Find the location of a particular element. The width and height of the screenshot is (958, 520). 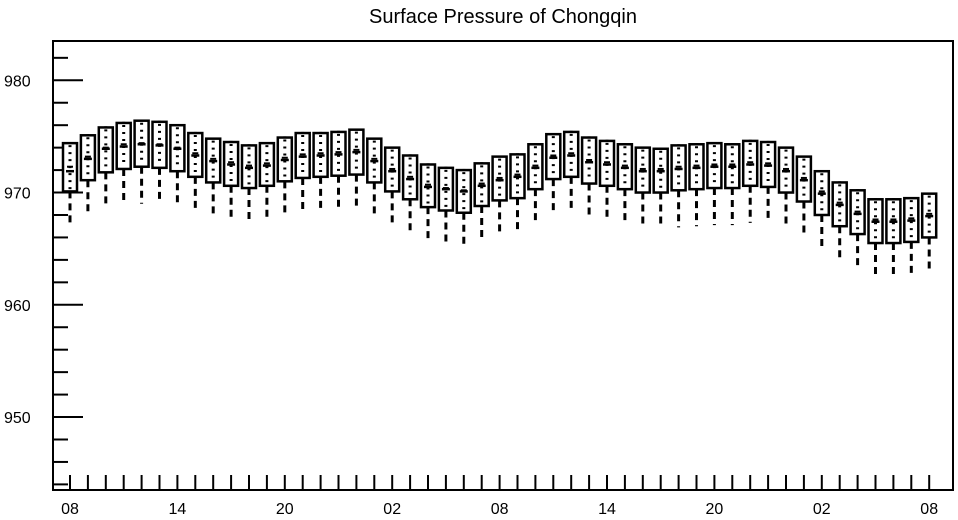

chart-title: Surface Pressure of Chongqin is located at coordinates (503, 17).